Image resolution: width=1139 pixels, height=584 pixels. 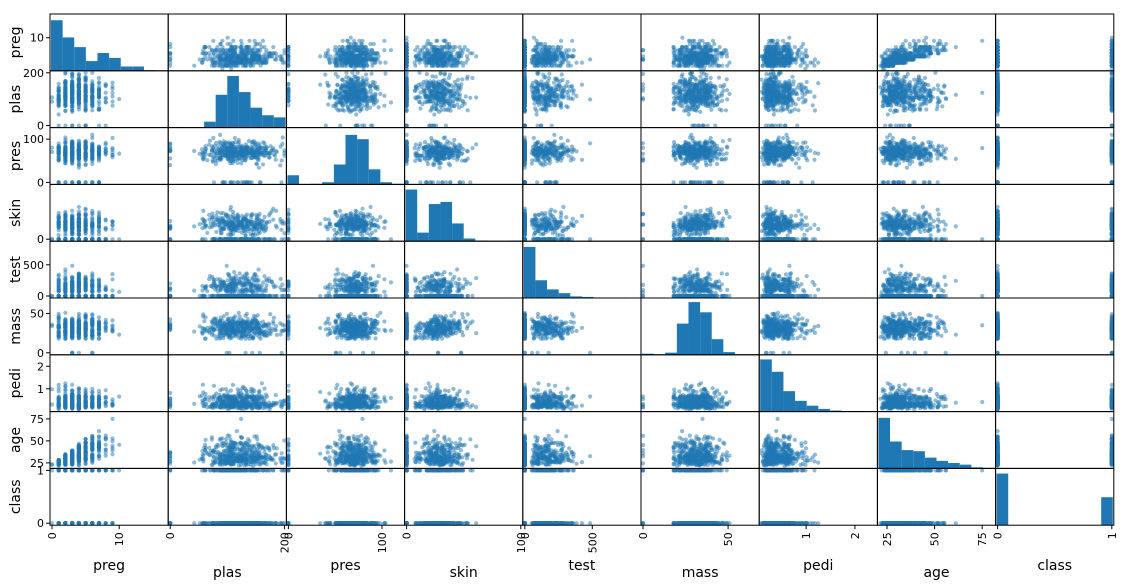 I want to click on cell-frame-plas-preg, so click(x=109, y=99).